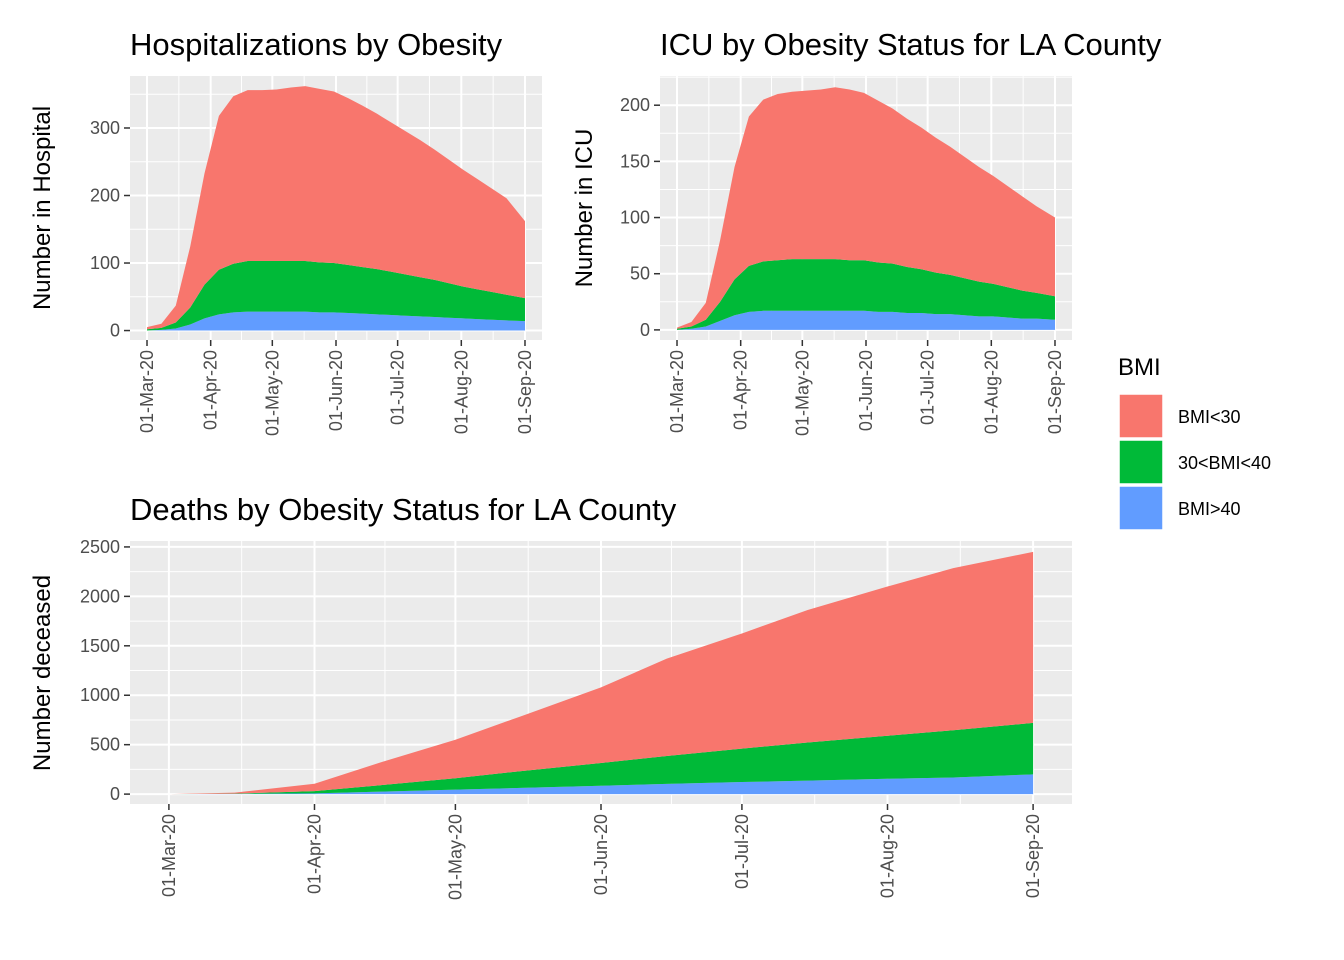 This screenshot has height=960, width=1344. I want to click on y-tick-label: 1000, so click(100, 695).